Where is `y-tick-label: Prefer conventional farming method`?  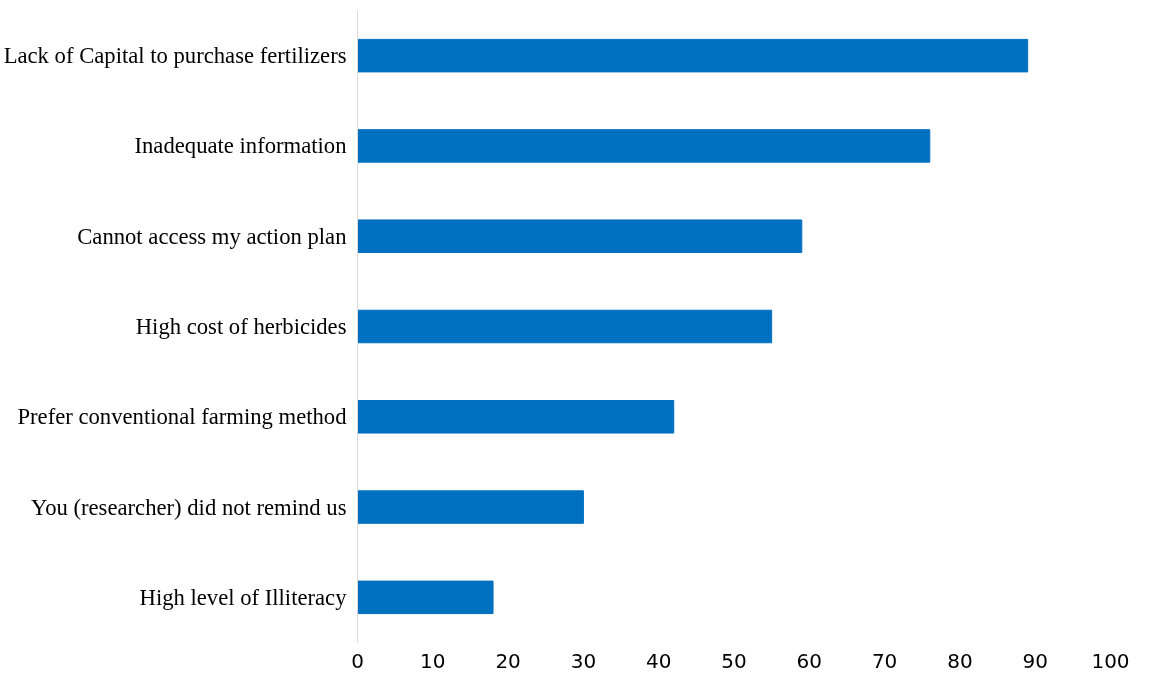 y-tick-label: Prefer conventional farming method is located at coordinates (182, 417).